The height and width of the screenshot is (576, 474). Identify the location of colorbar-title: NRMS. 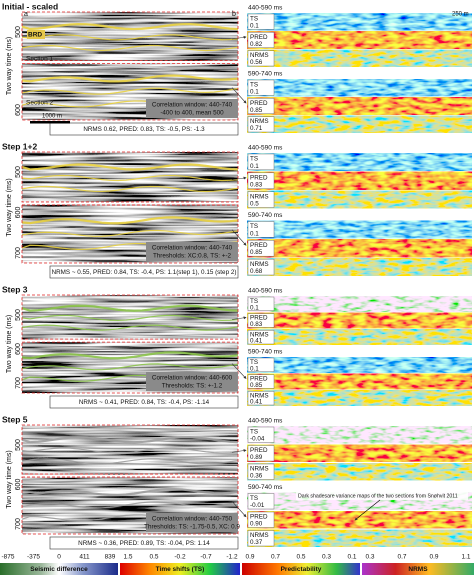
(418, 569).